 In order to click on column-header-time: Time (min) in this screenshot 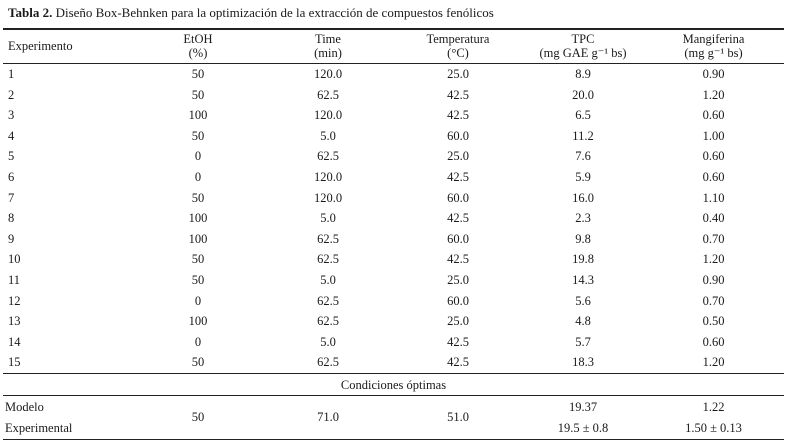, I will do `click(328, 46)`.